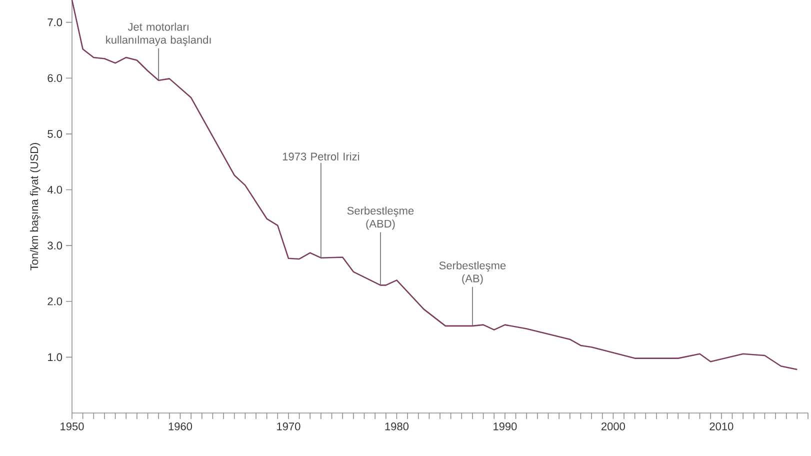  I want to click on x-tick-label: 2000, so click(613, 426).